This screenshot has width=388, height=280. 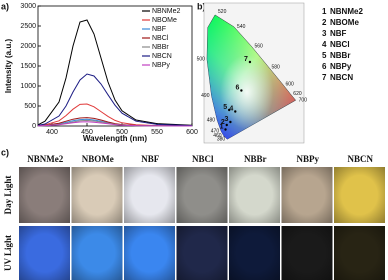 I want to click on cie-point-label: 5, so click(x=225, y=107).